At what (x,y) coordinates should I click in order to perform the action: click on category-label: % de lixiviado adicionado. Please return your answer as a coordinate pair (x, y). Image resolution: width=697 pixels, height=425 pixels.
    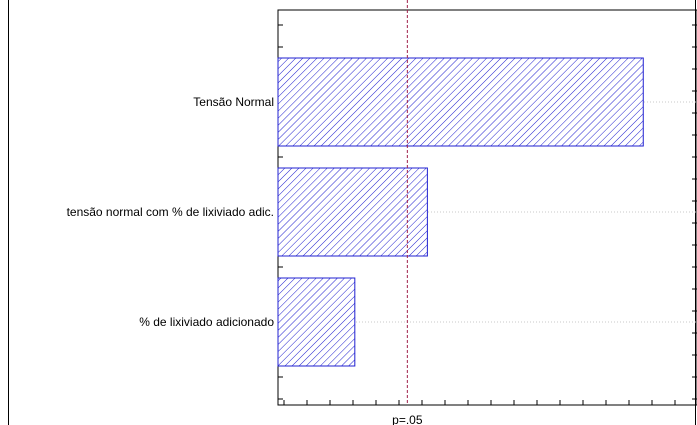
    Looking at the image, I should click on (206, 322).